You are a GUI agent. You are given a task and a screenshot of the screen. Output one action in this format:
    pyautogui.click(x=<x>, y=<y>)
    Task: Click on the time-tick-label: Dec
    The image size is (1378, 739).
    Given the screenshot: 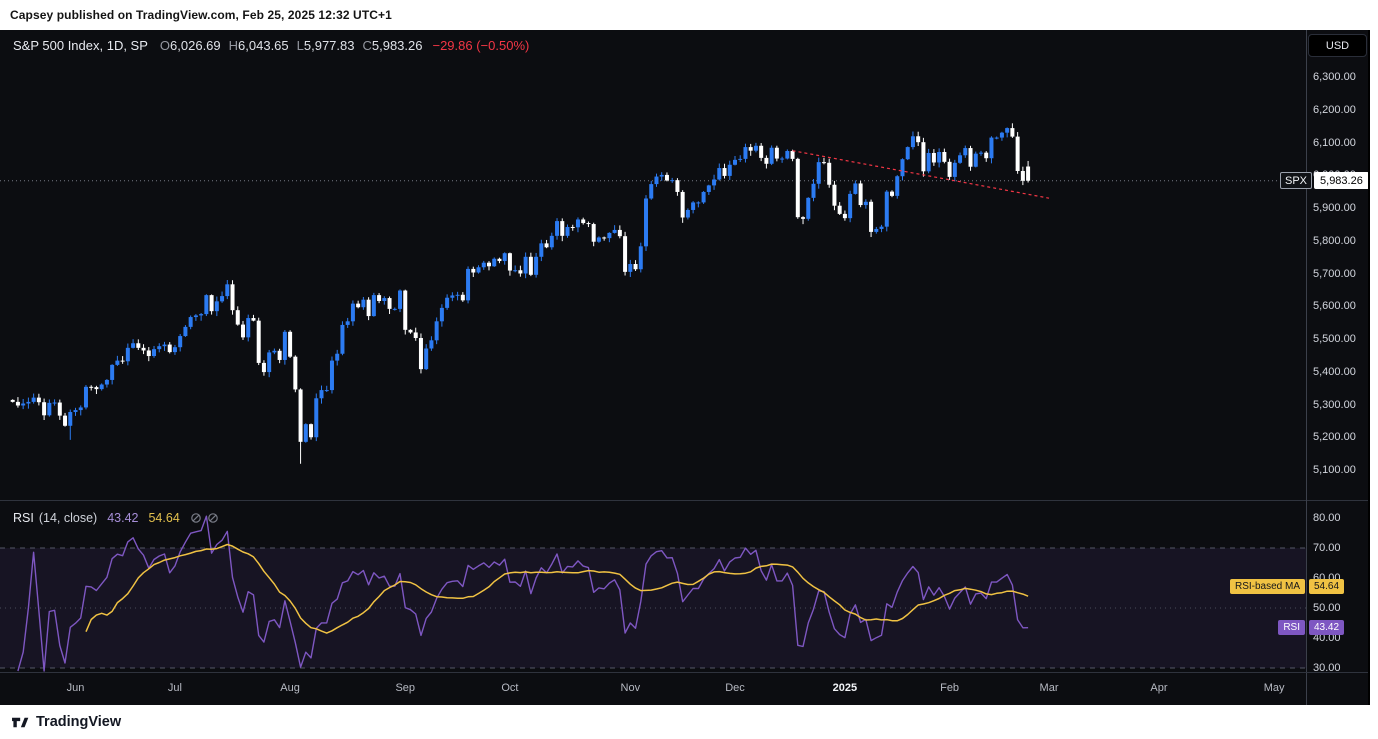 What is the action you would take?
    pyautogui.click(x=735, y=688)
    